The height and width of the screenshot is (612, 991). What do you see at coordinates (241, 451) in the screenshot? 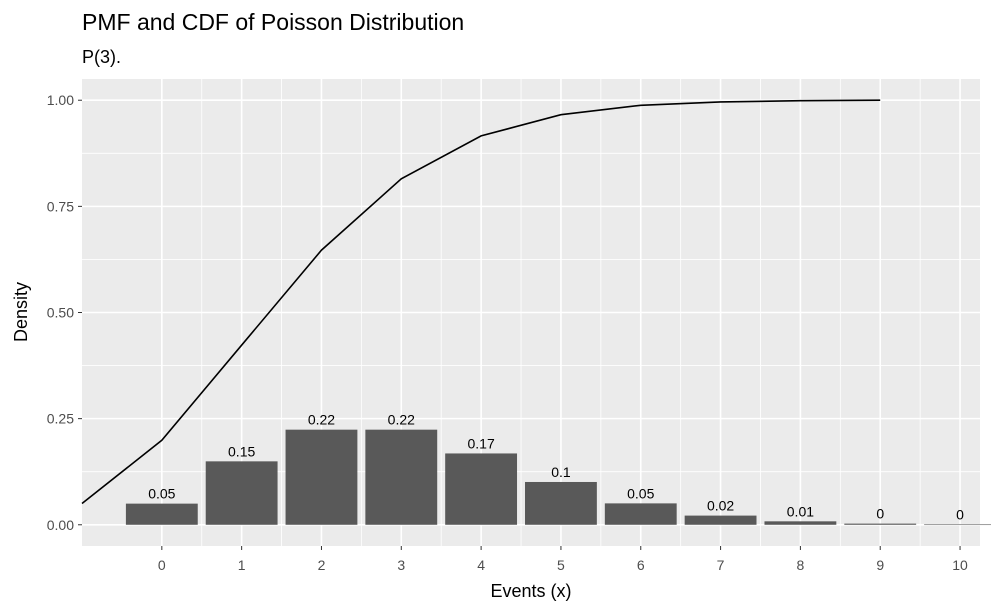
I see `bar-label-x-1: 0.15` at bounding box center [241, 451].